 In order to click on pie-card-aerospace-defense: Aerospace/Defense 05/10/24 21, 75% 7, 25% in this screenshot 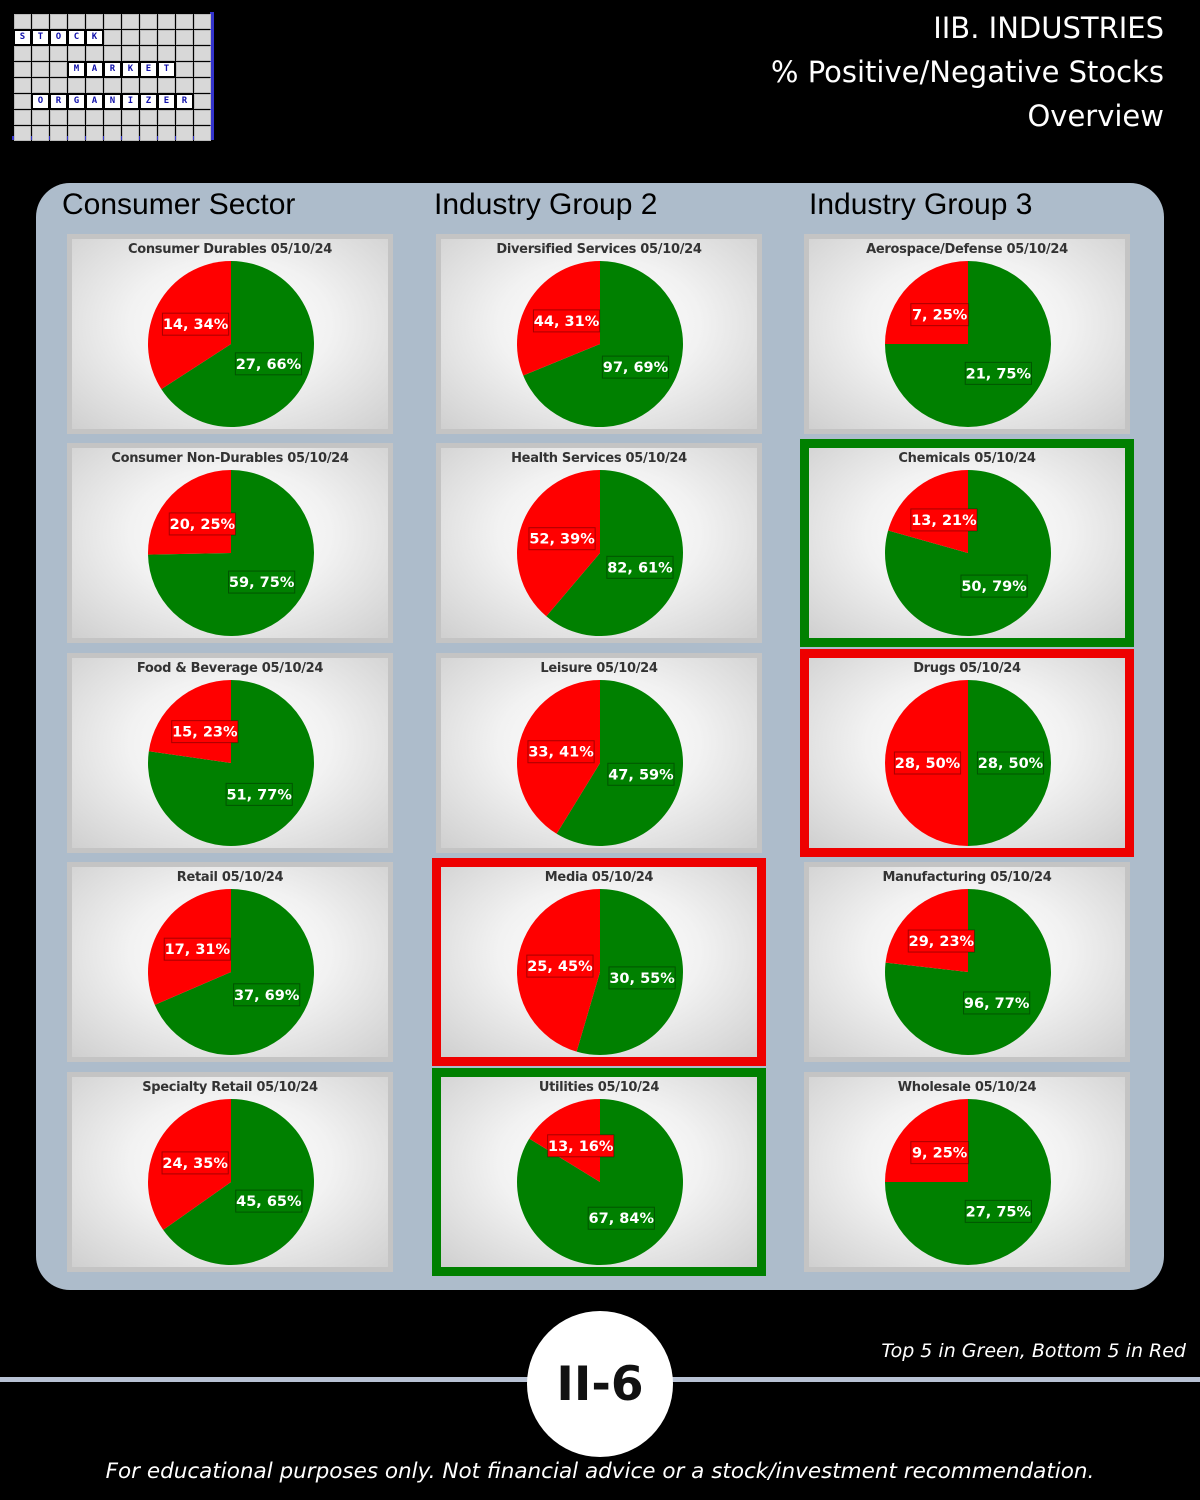, I will do `click(967, 334)`.